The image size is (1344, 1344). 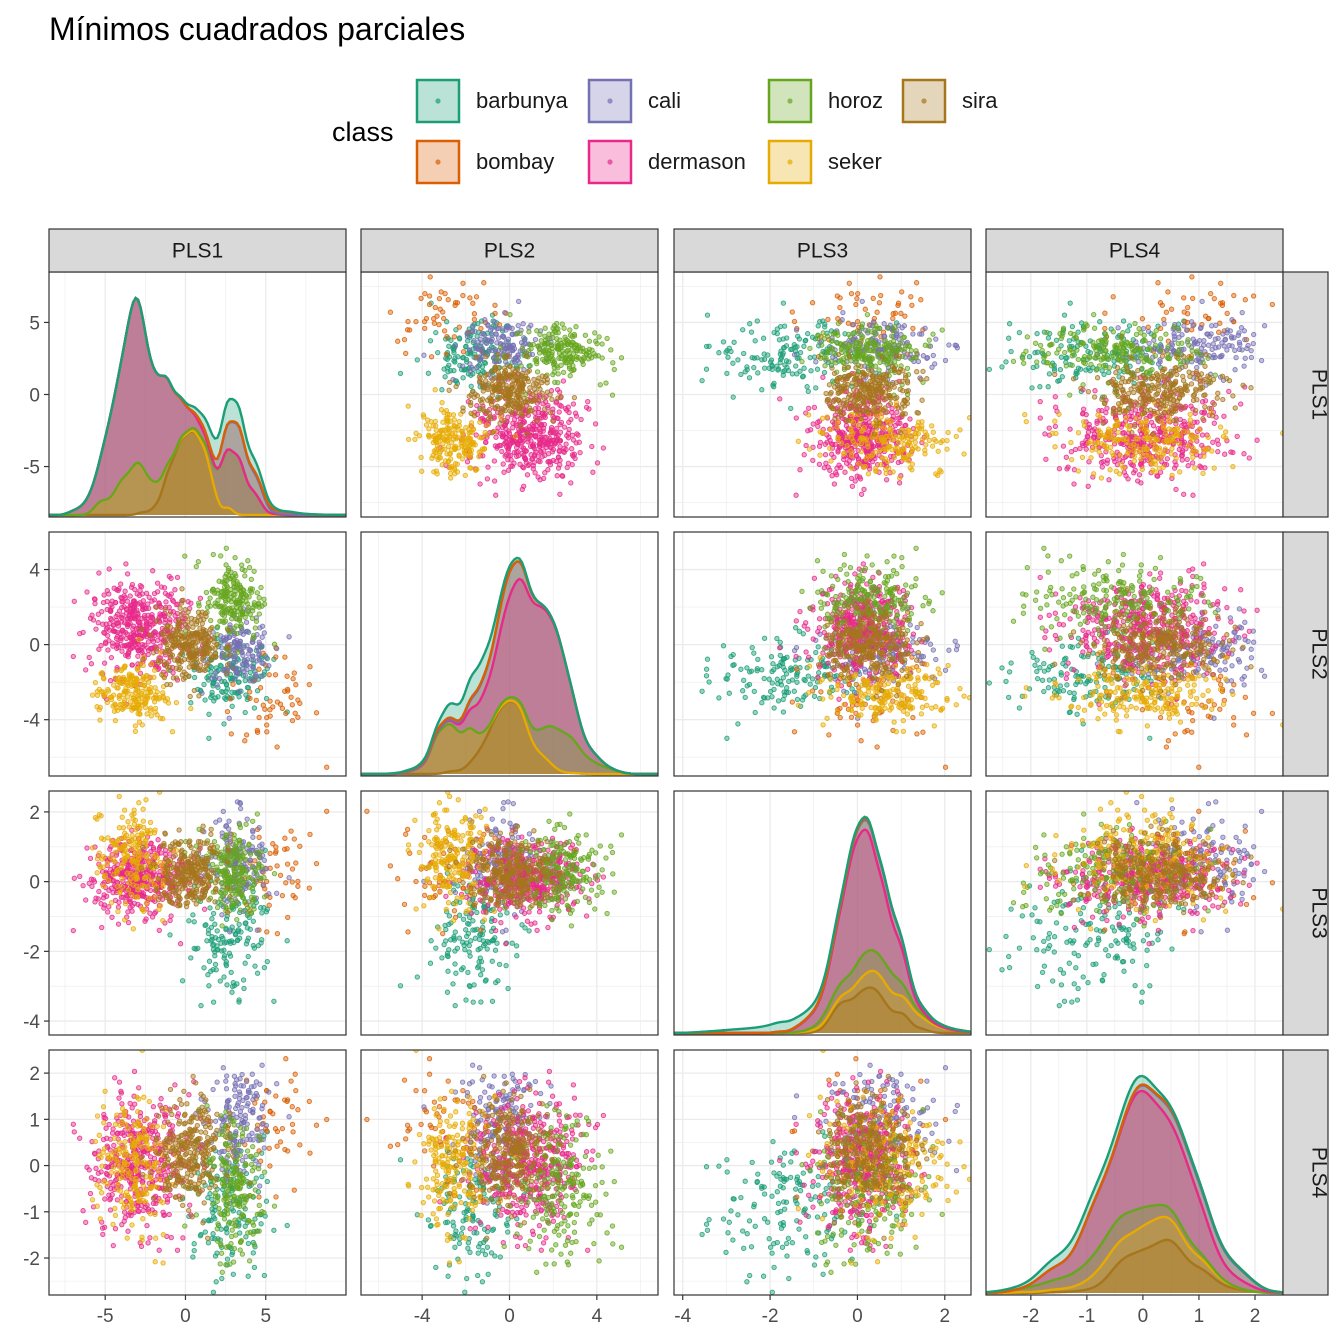 What do you see at coordinates (200, 657) in the screenshot?
I see `panel-content` at bounding box center [200, 657].